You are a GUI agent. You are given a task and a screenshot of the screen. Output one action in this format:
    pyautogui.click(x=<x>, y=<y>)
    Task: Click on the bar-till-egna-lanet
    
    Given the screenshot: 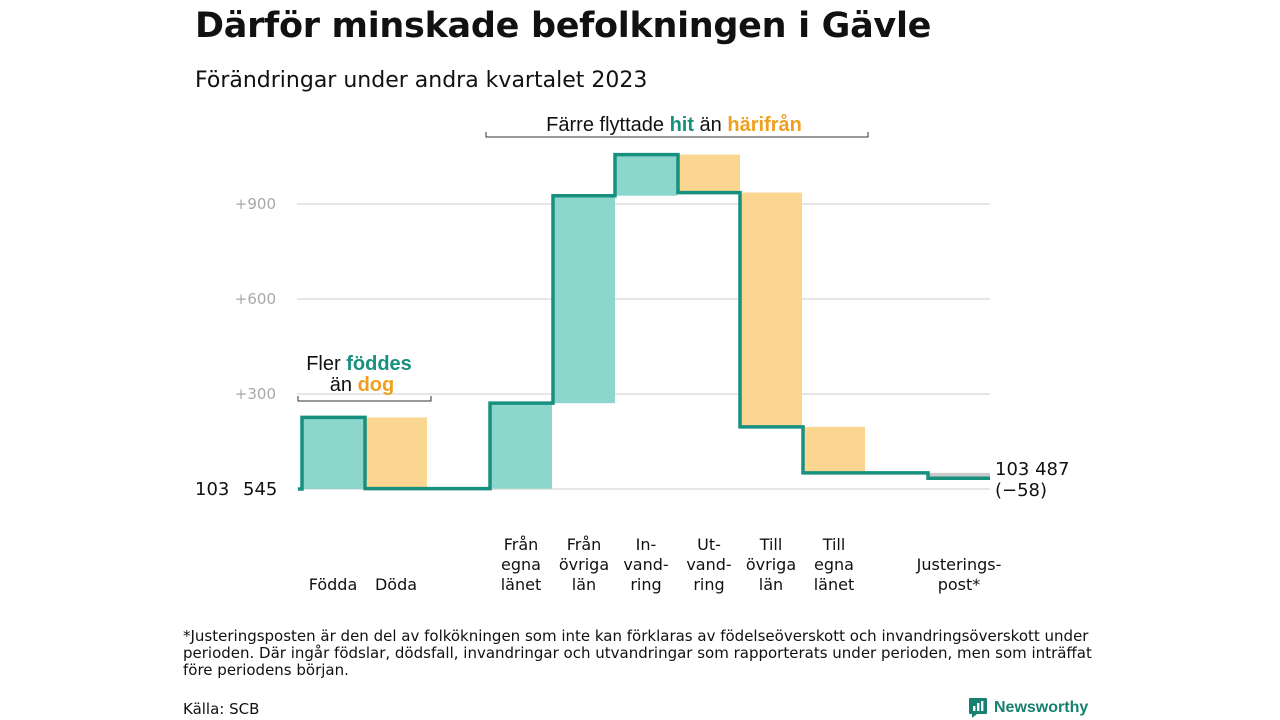 What is the action you would take?
    pyautogui.click(x=834, y=449)
    